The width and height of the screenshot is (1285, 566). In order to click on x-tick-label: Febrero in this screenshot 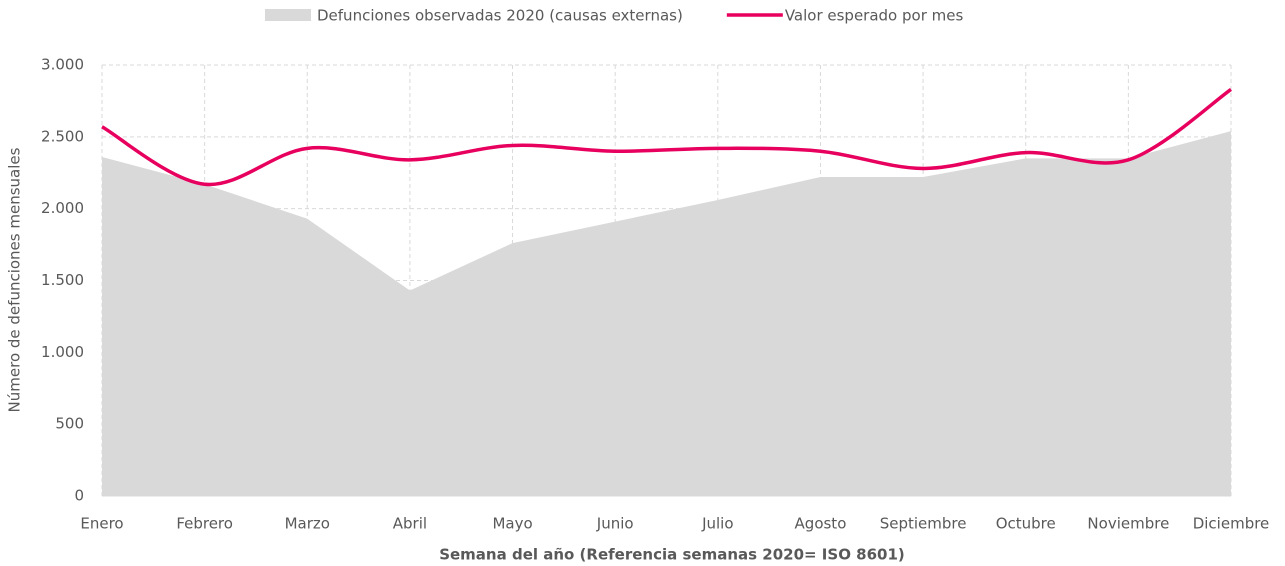, I will do `click(204, 524)`.